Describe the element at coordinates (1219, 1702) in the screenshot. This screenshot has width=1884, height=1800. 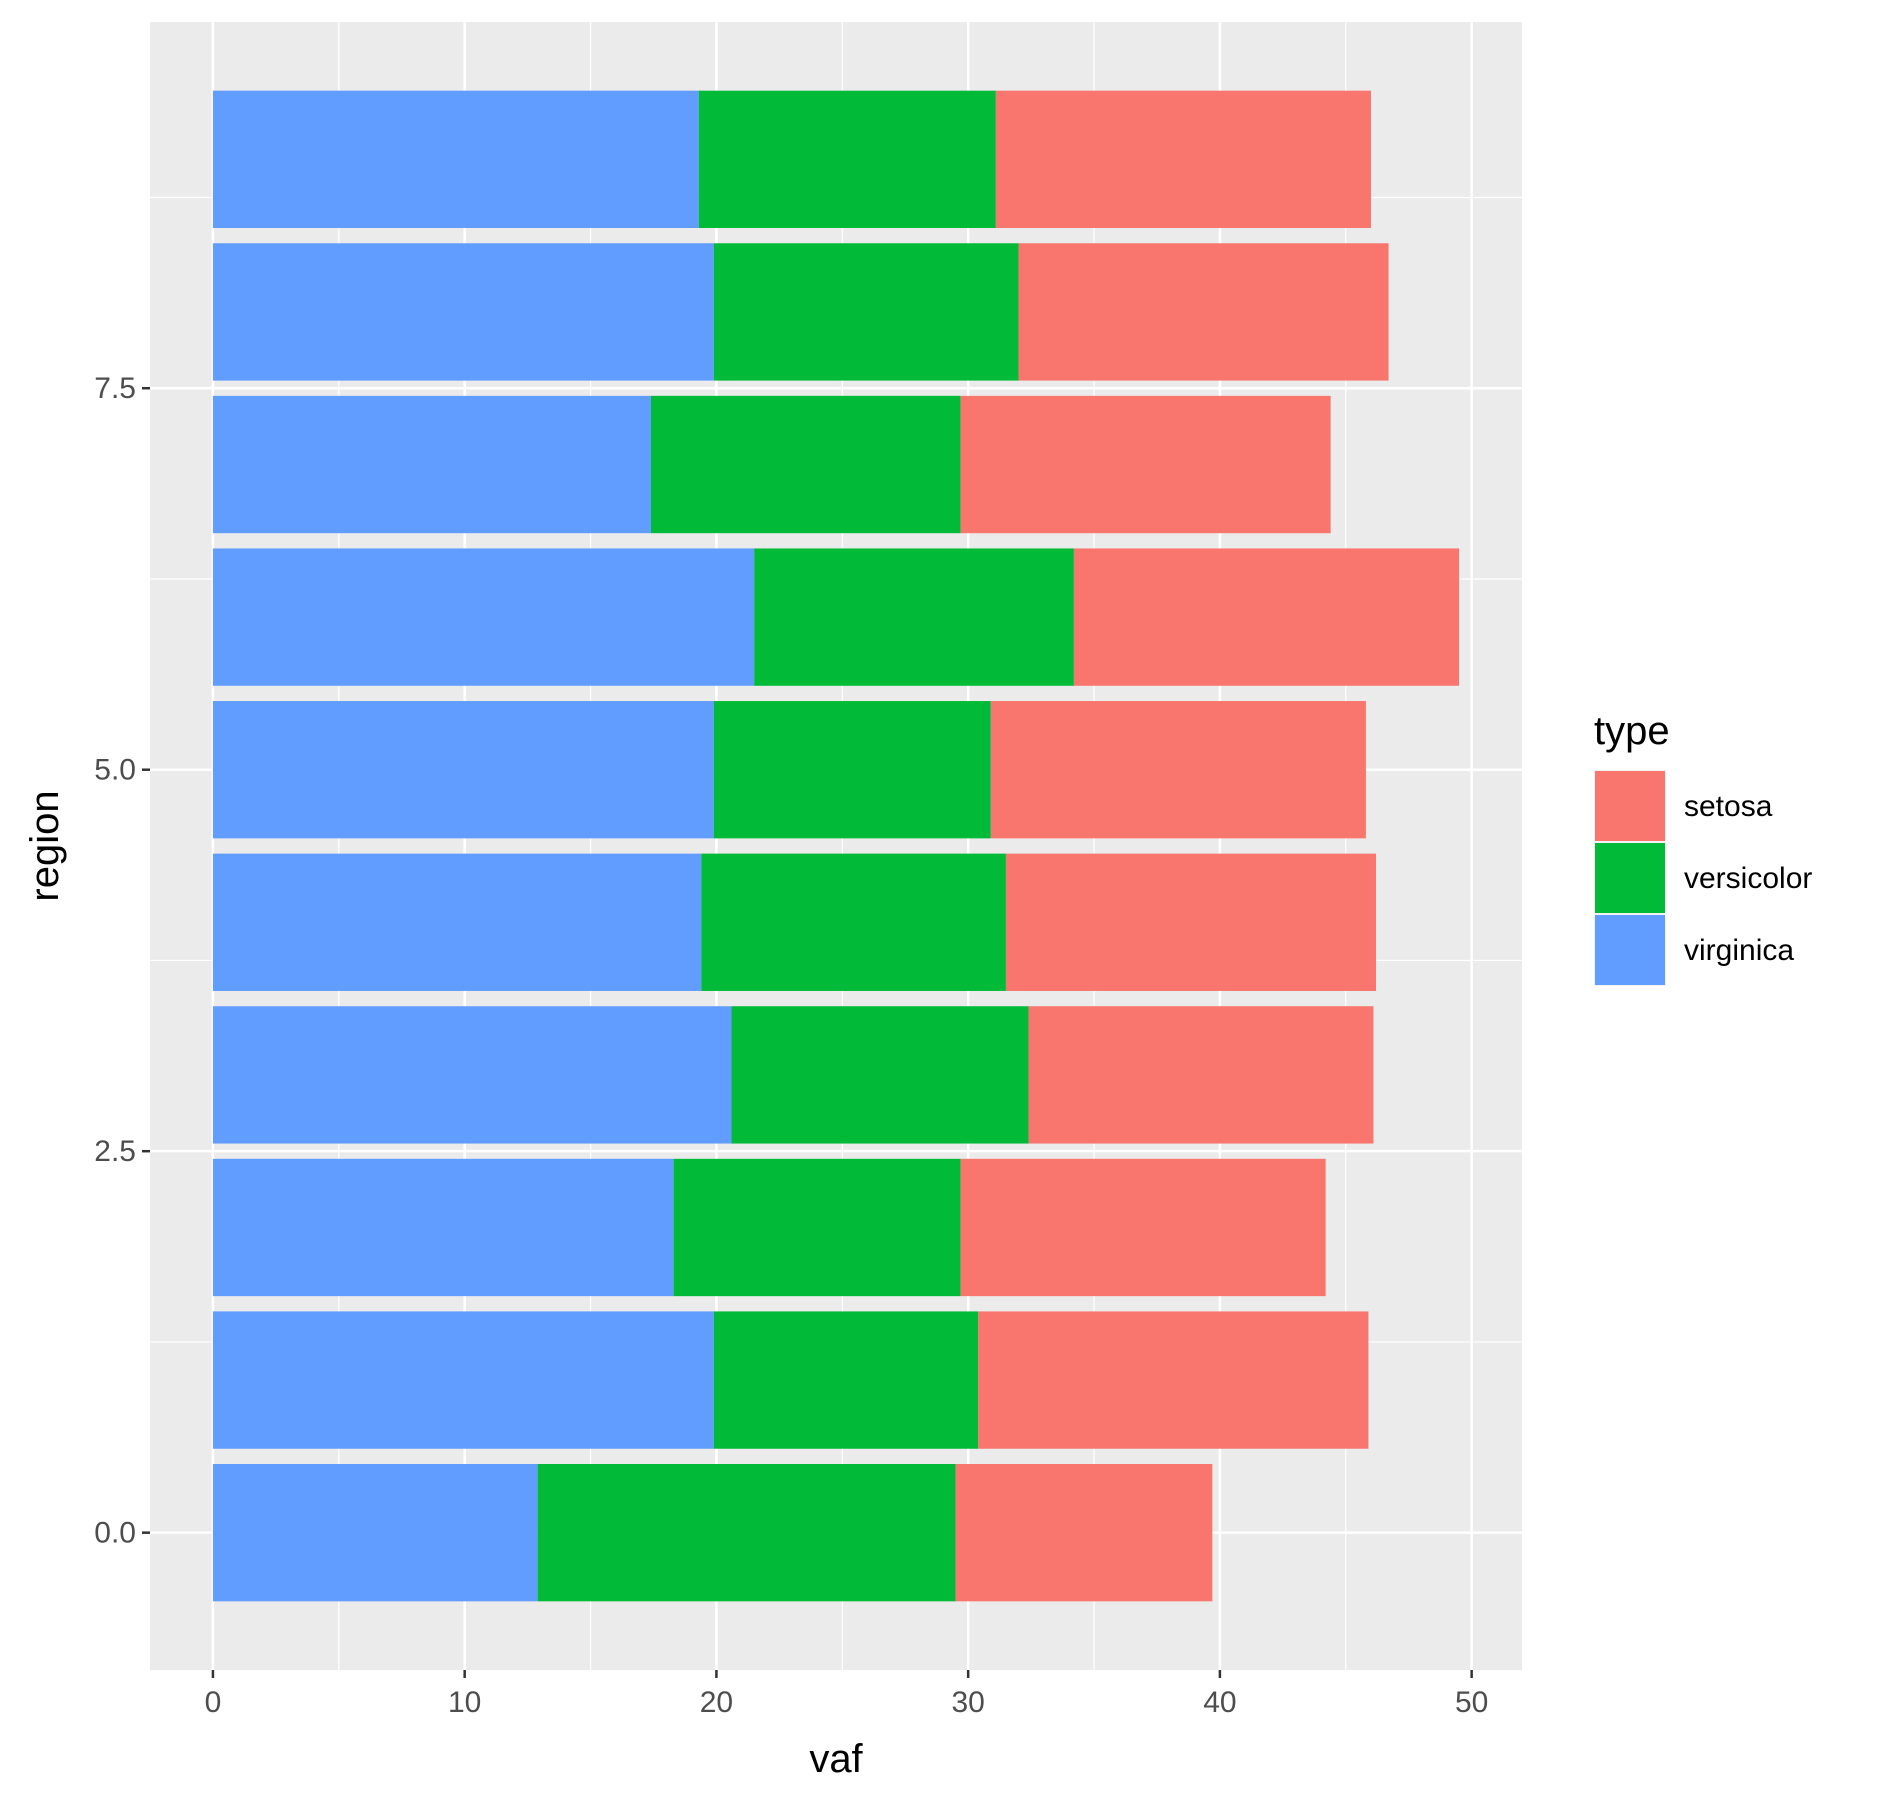
I see `x-tick-label: 40` at that location.